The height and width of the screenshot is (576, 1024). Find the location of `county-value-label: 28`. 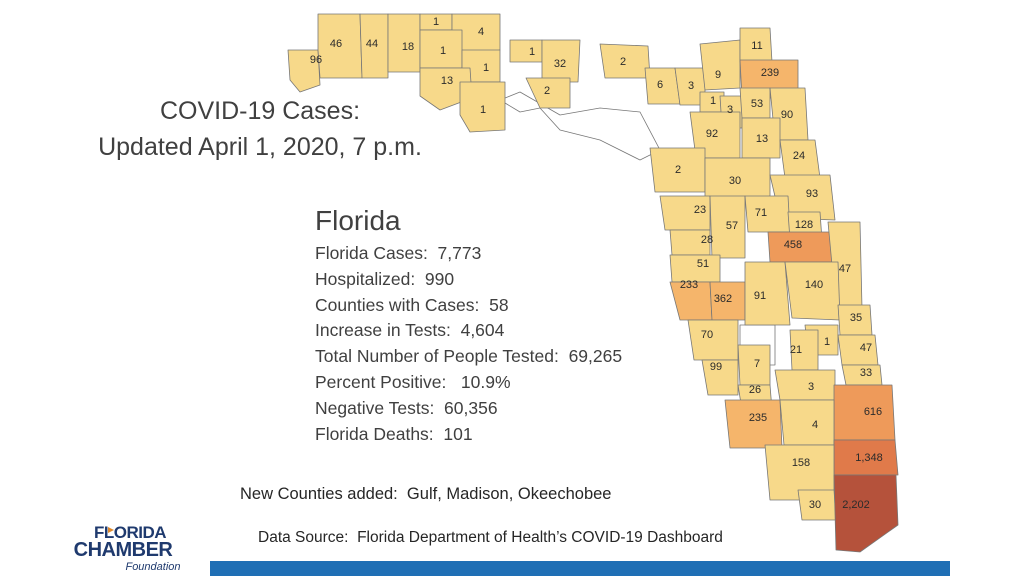

county-value-label: 28 is located at coordinates (707, 240).